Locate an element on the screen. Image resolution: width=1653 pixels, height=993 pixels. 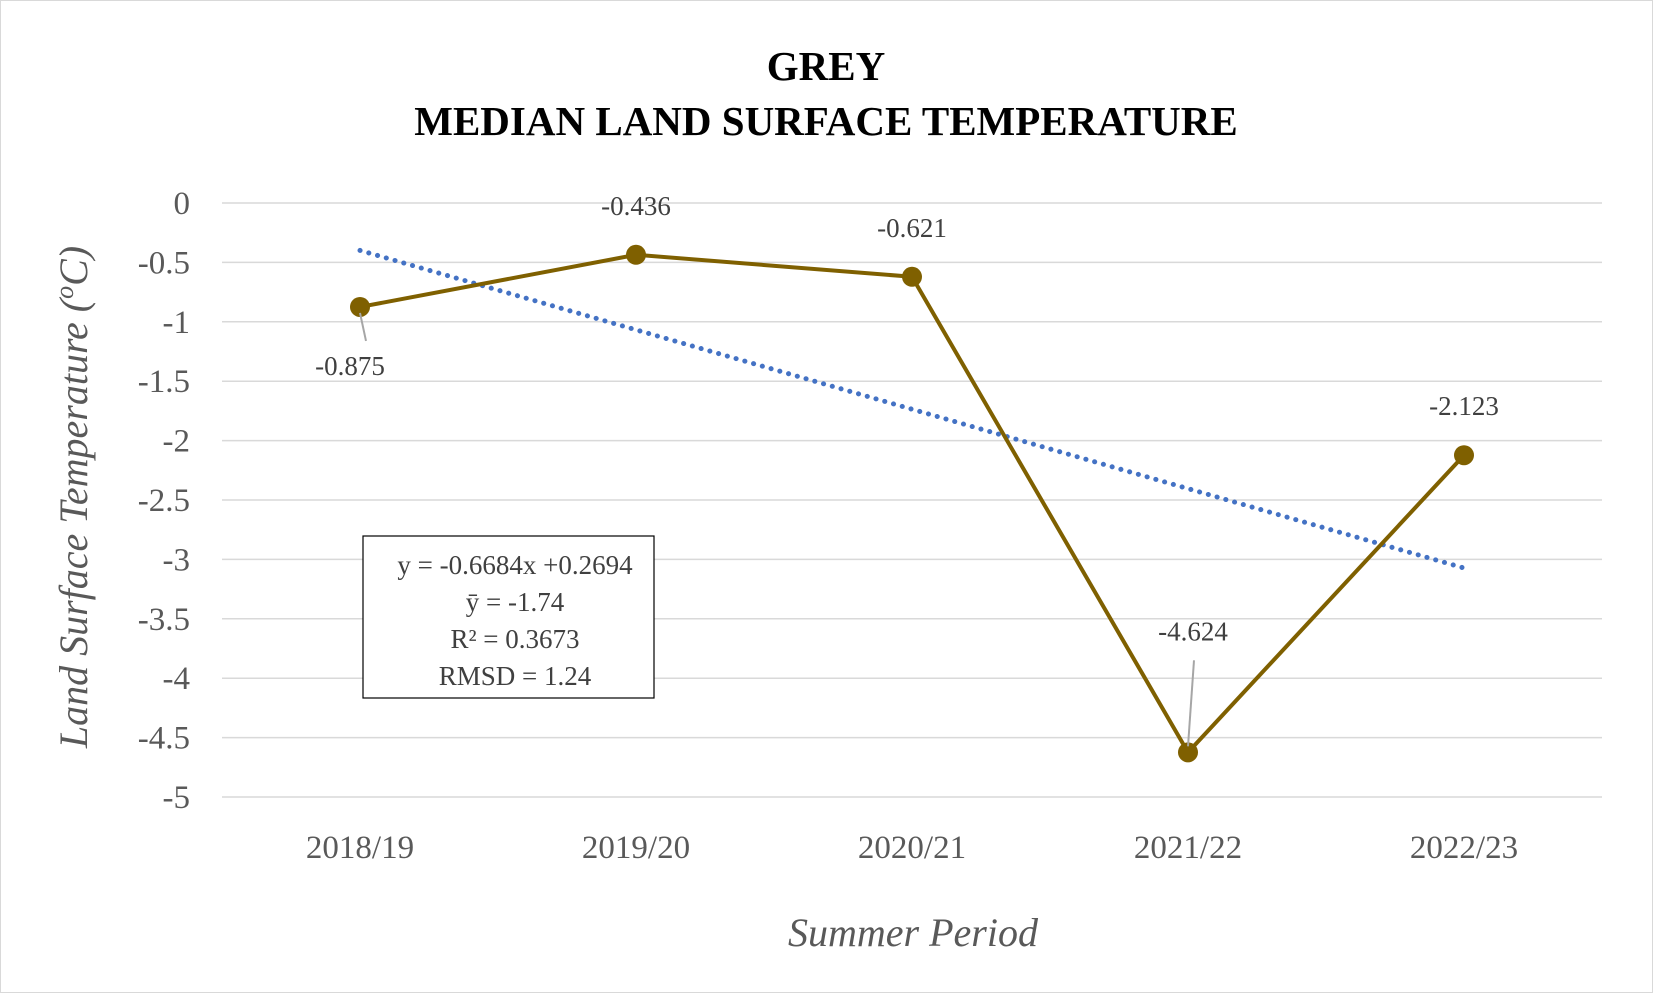
stats-mean: ȳ = -1.74 is located at coordinates (515, 602).